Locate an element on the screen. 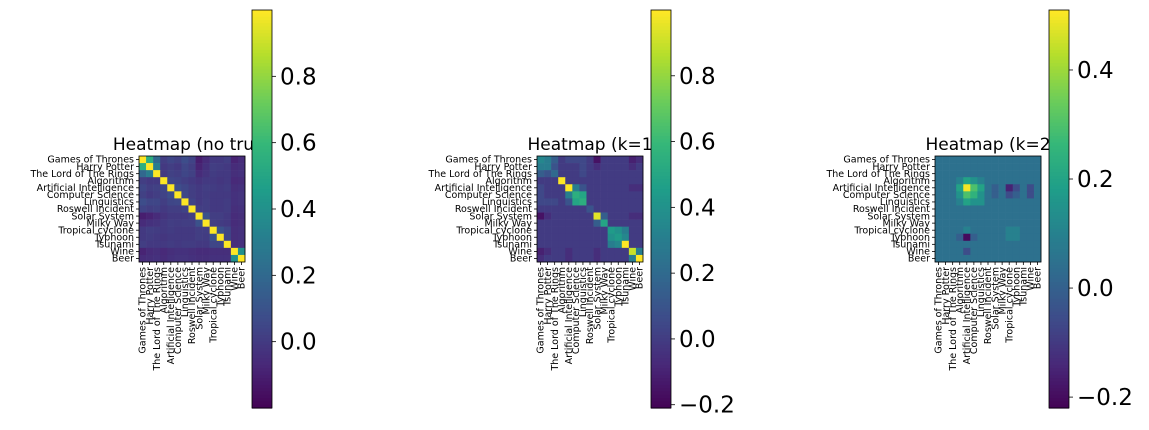  x-tick-label: Linguistics is located at coordinates (981, 292).